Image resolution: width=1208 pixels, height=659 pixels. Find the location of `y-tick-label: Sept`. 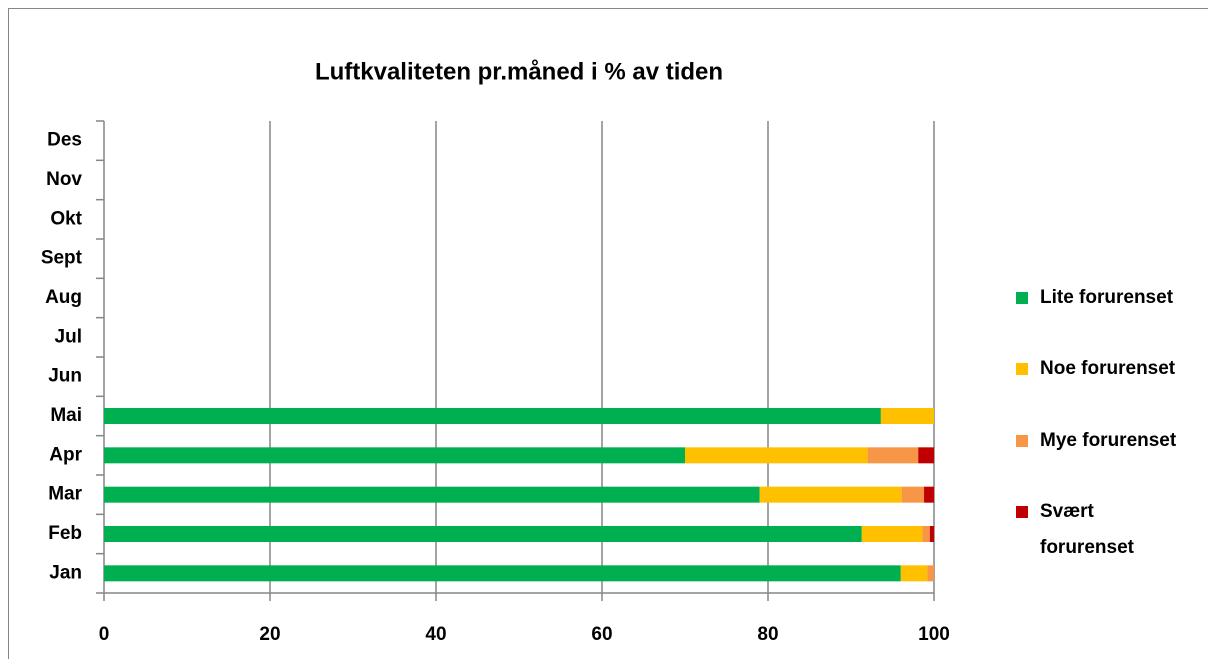

y-tick-label: Sept is located at coordinates (62, 258).